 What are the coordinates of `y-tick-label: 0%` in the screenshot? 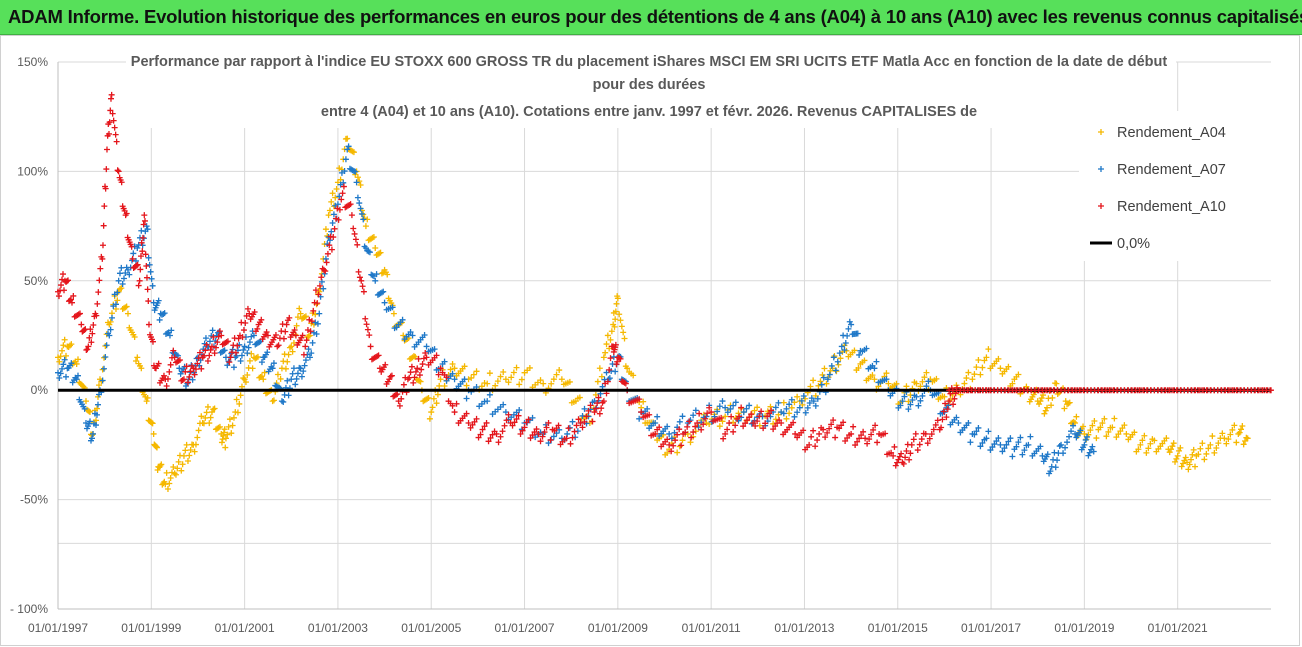 It's located at (40, 390).